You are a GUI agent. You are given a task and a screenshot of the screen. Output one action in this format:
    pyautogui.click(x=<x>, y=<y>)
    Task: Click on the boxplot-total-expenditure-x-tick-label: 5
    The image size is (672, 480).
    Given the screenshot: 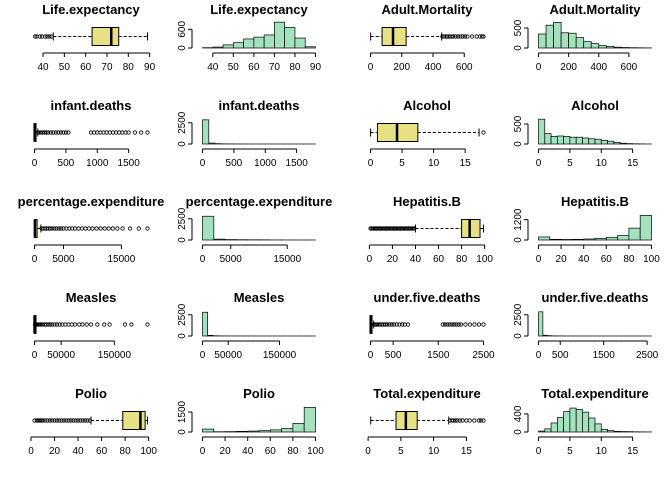 What is the action you would take?
    pyautogui.click(x=401, y=451)
    